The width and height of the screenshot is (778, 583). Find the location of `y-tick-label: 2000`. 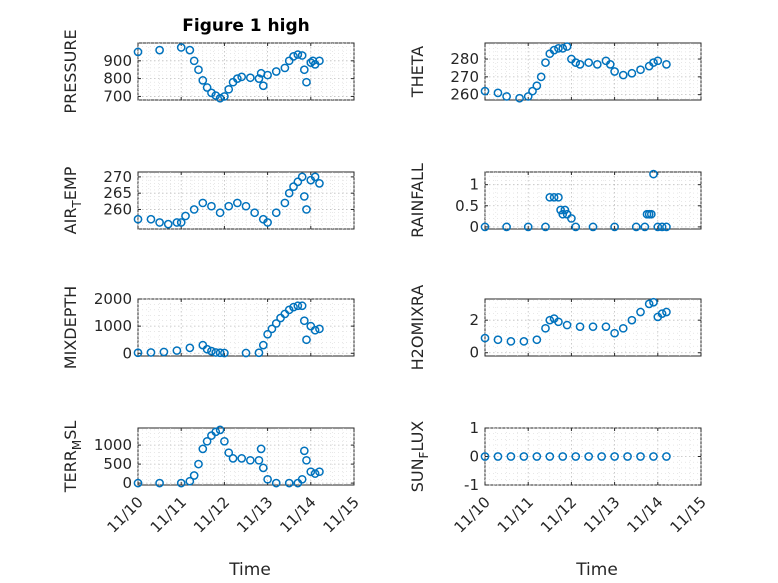

y-tick-label: 2000 is located at coordinates (113, 299).